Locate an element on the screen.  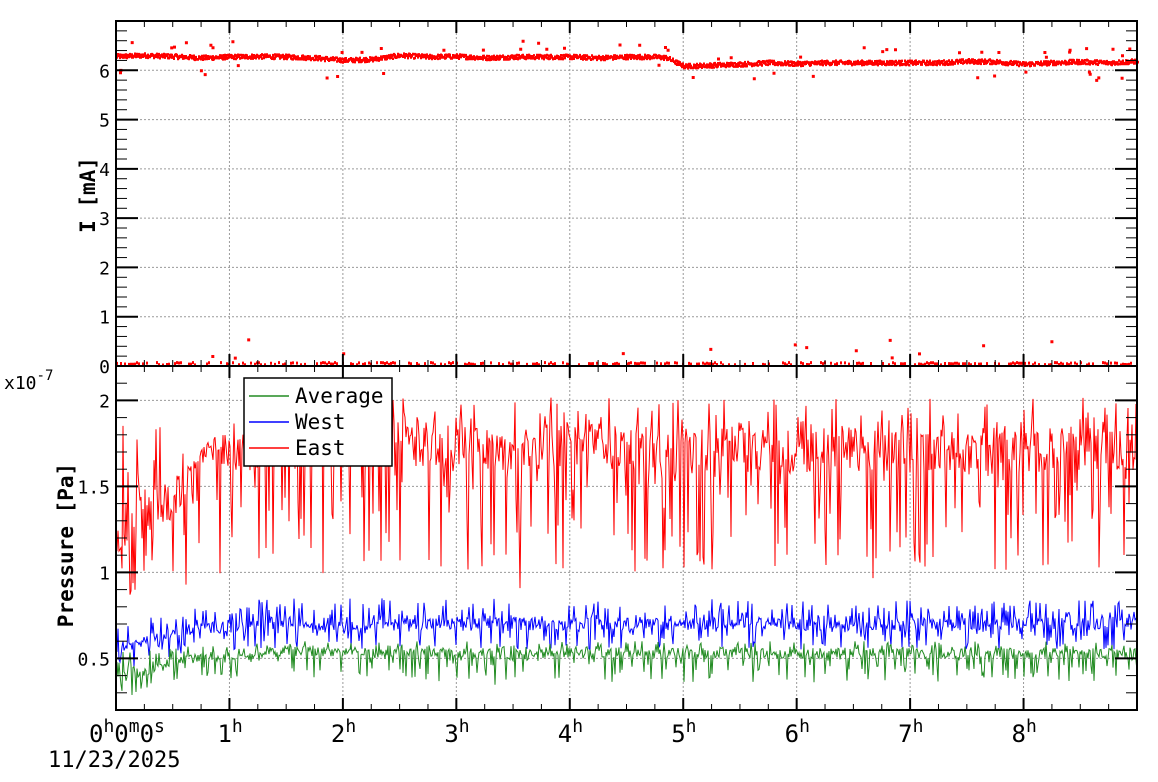
pressure-y-tick-labels: 0.5 1 1.5 2 is located at coordinates (93, 530).